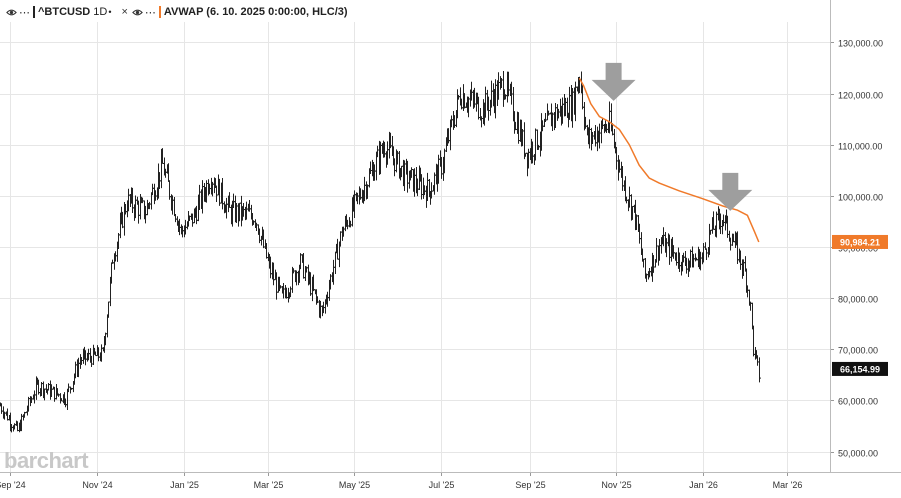 This screenshot has width=901, height=498. I want to click on y-tick-label: 110,000.00, so click(860, 147).